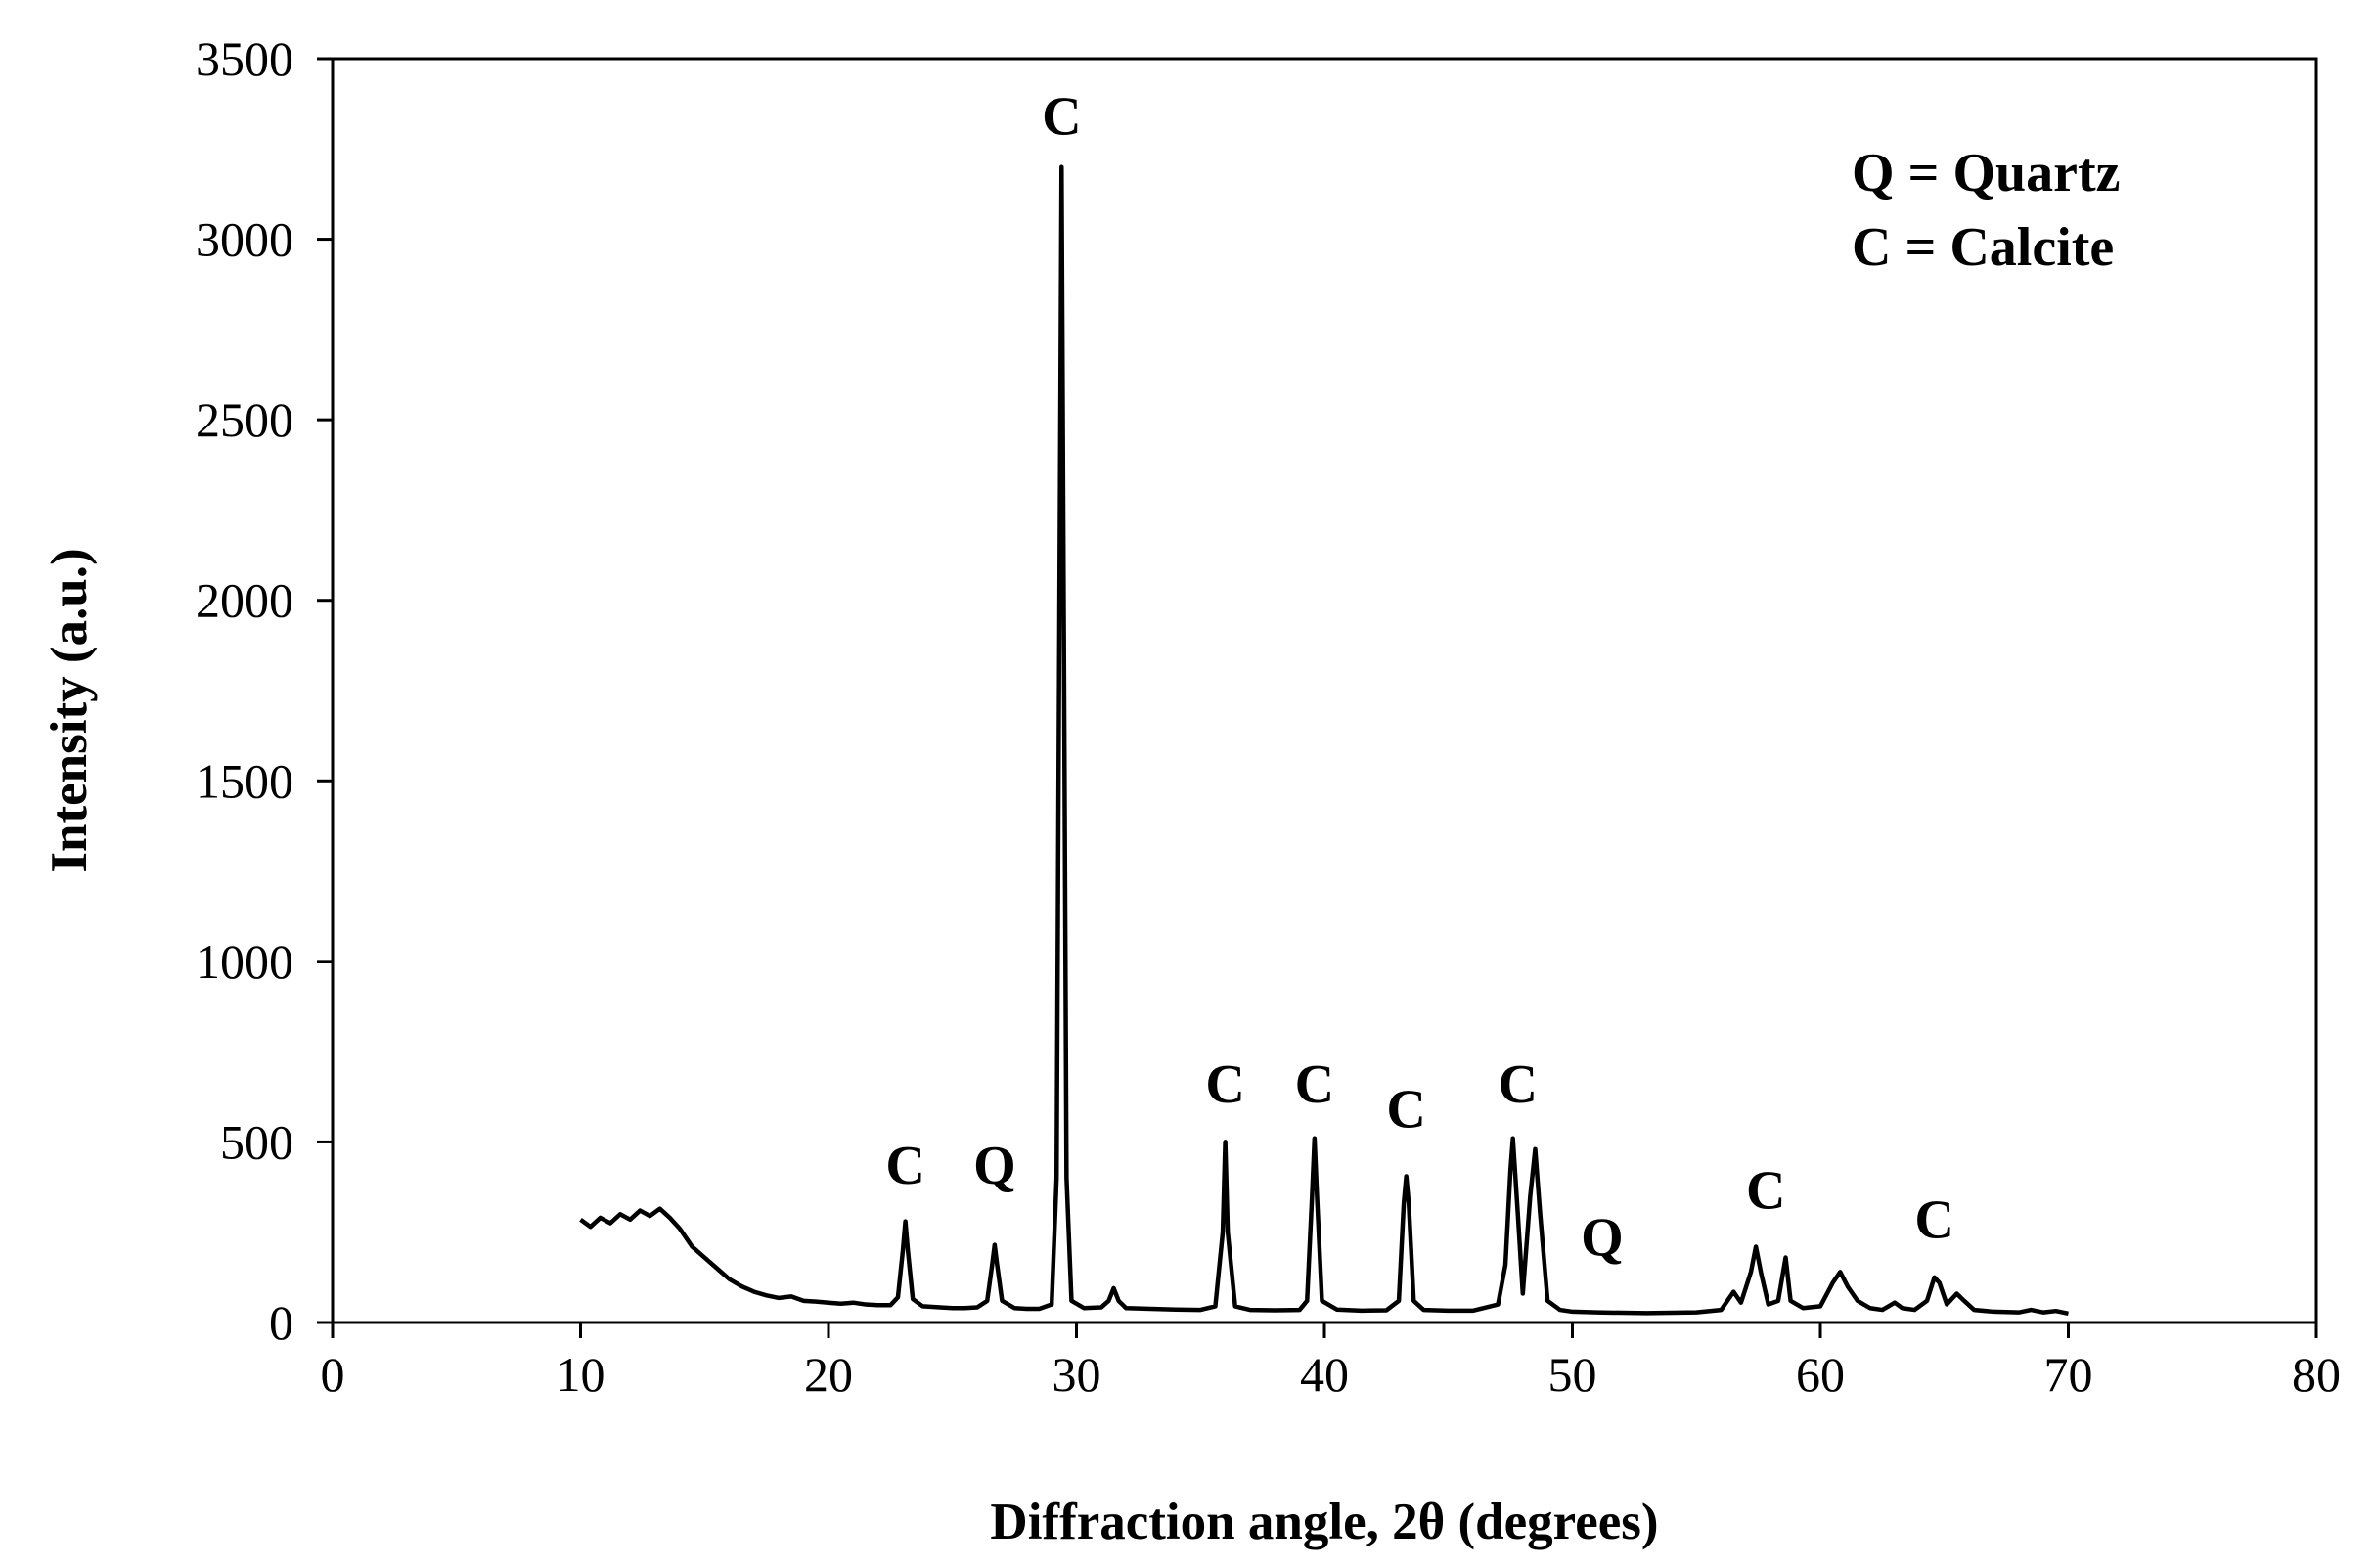 This screenshot has height=1568, width=2374. What do you see at coordinates (2316, 1374) in the screenshot?
I see `x-tick-label: 80` at bounding box center [2316, 1374].